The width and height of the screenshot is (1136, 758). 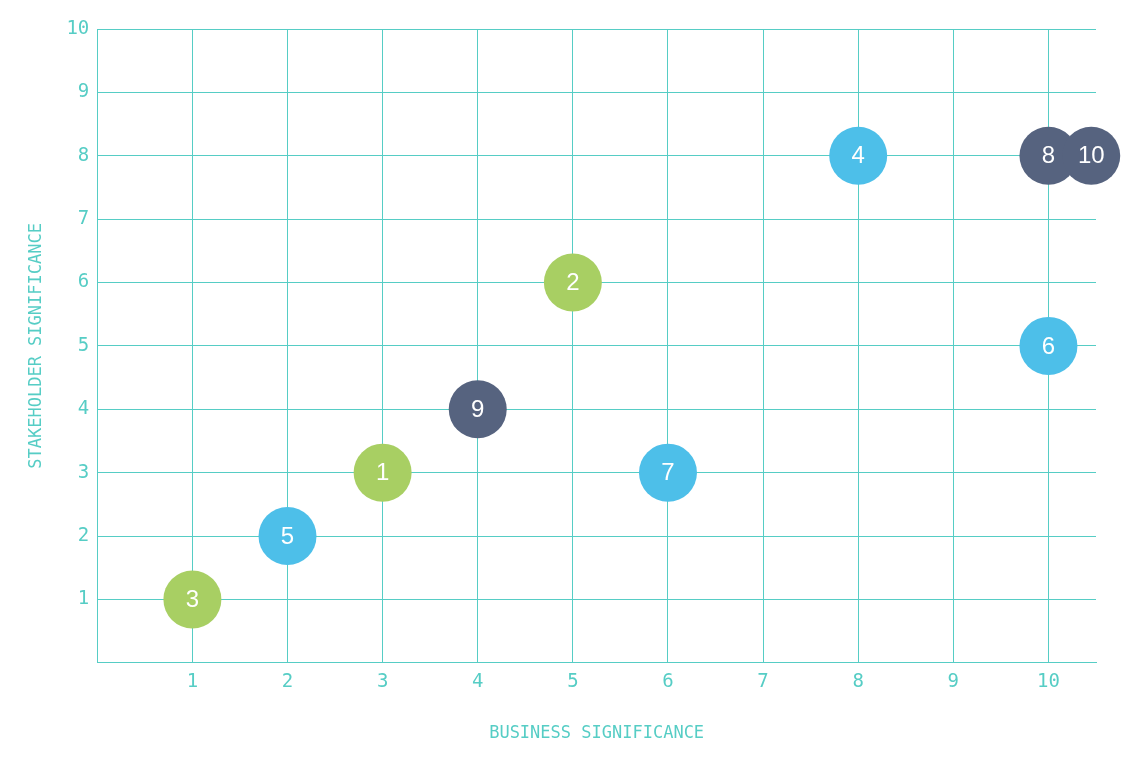 I want to click on x-axis-title: BUSINESS SIGNIFICANCE, so click(x=597, y=732).